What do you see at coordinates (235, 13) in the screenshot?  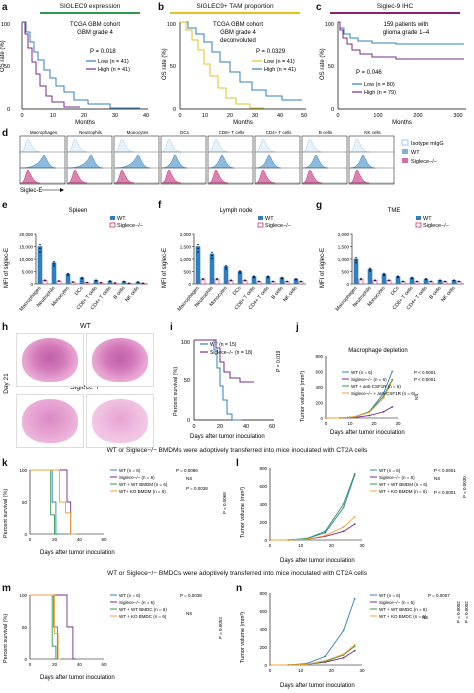 I see `panel-b-header-bar` at bounding box center [235, 13].